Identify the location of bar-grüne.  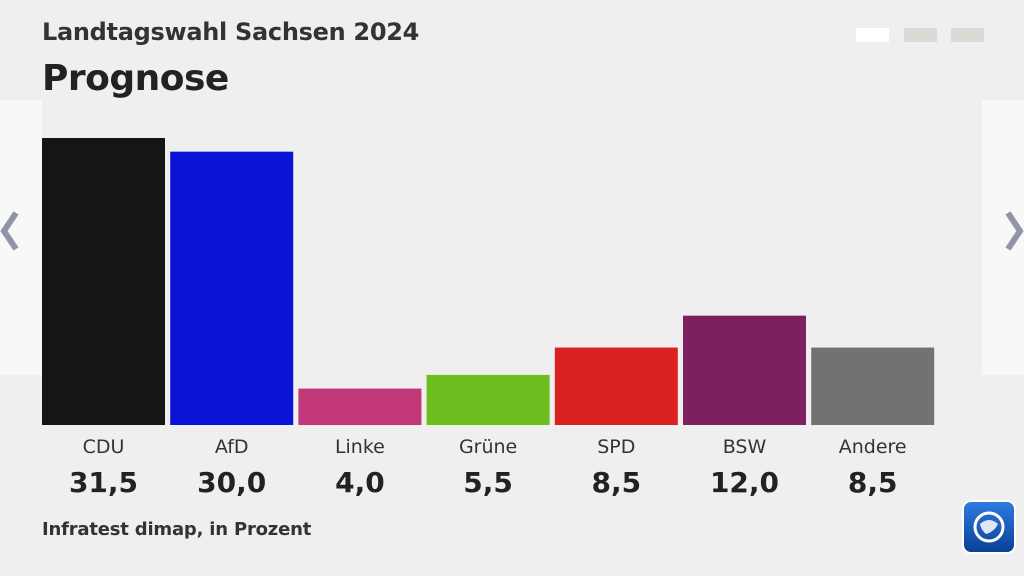
(488, 399).